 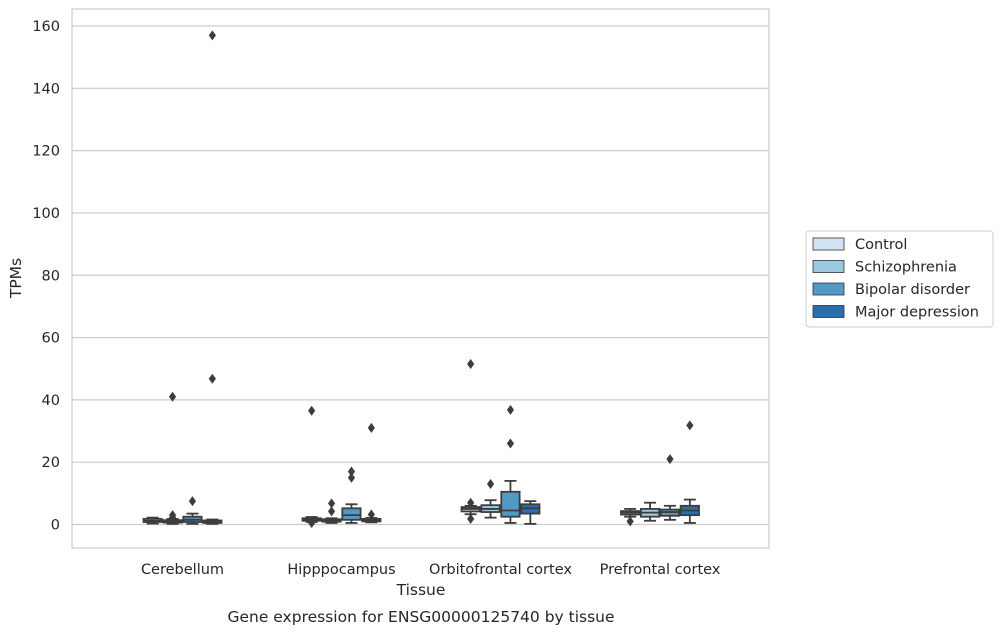 I want to click on y-tick-label: 100, so click(x=46, y=214).